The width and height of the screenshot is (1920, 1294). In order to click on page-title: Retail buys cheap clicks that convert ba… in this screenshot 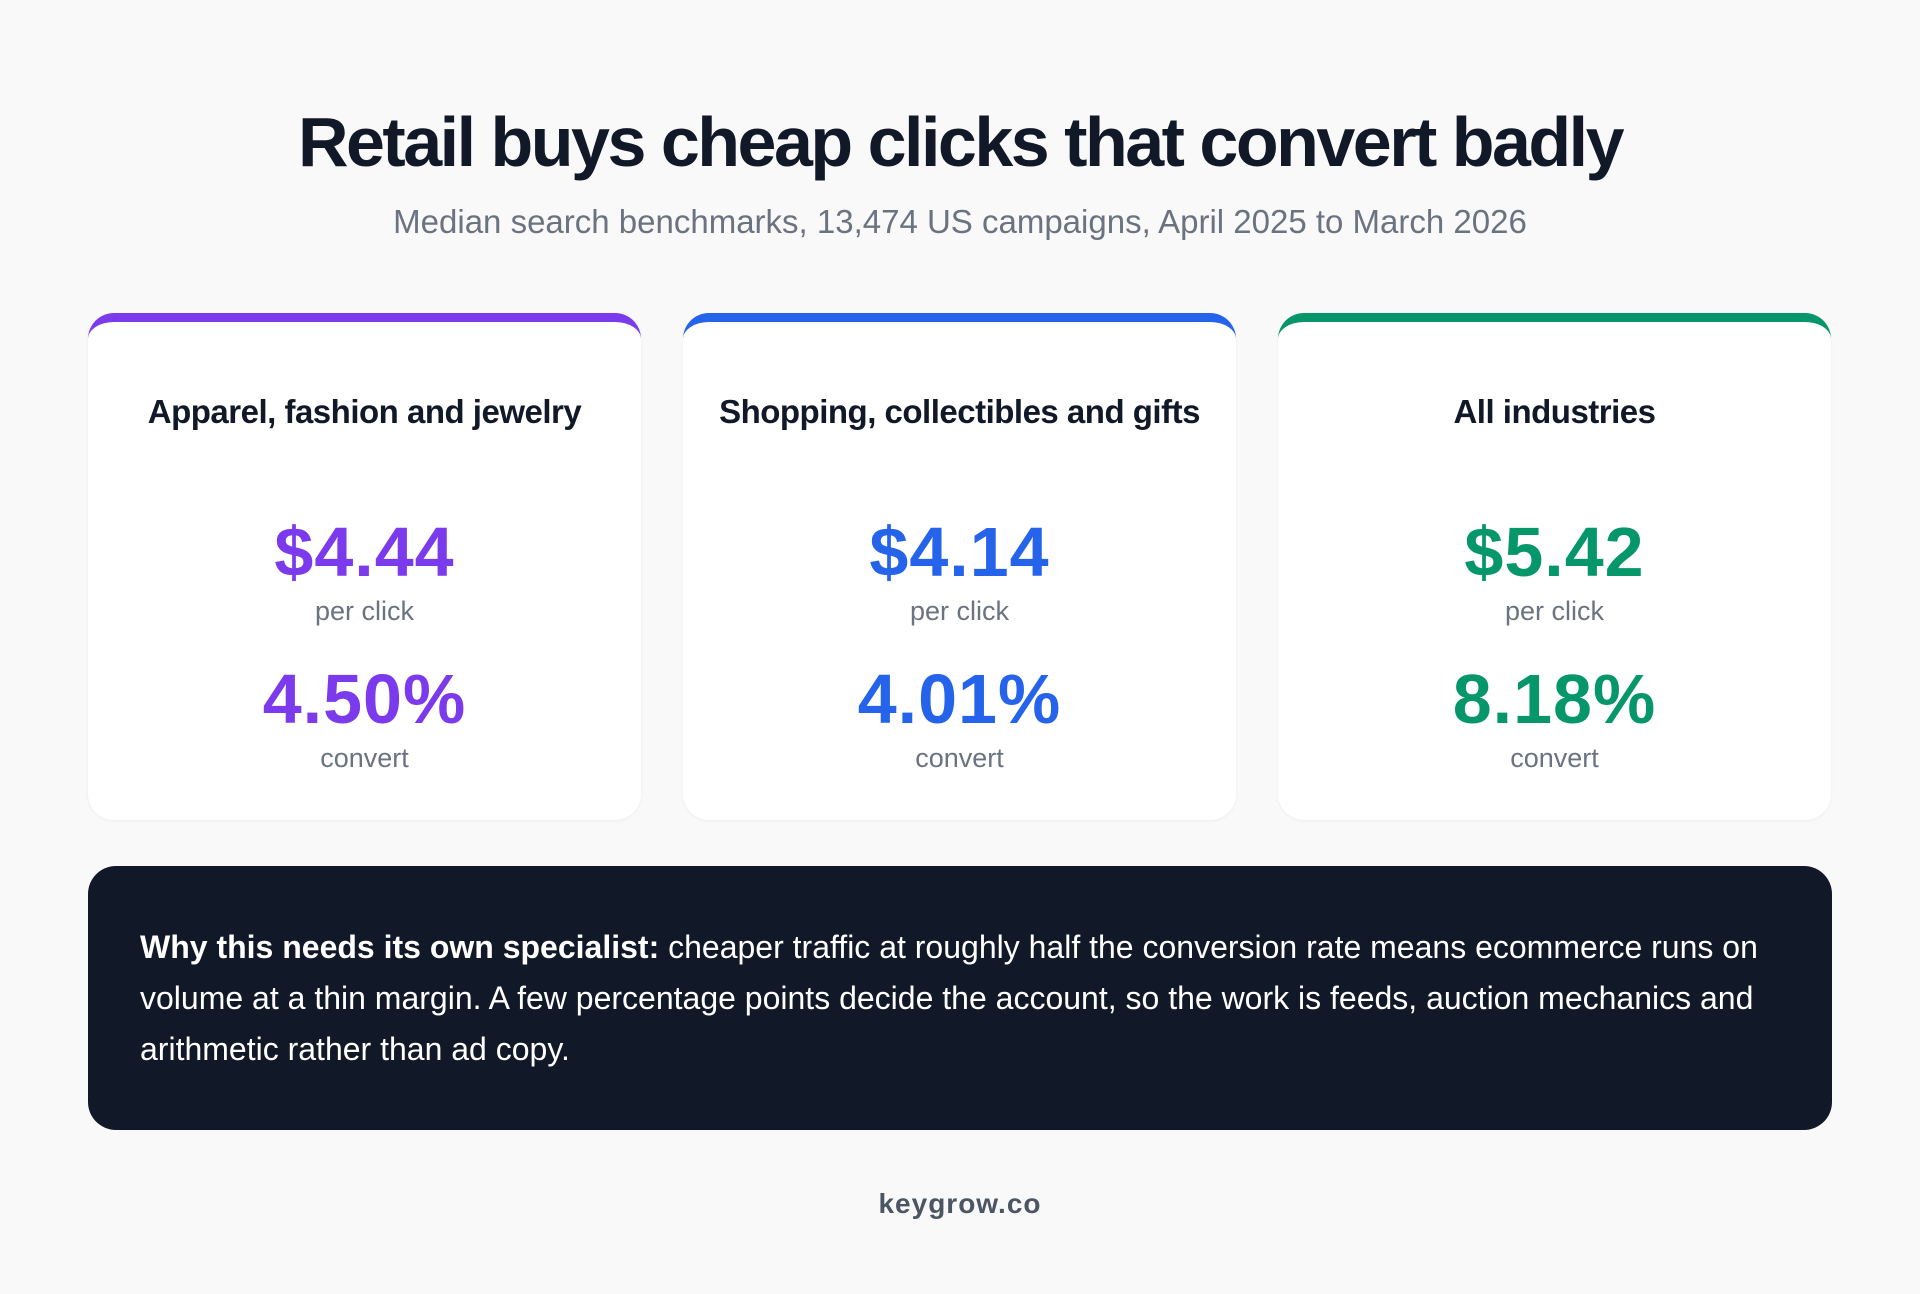, I will do `click(961, 142)`.